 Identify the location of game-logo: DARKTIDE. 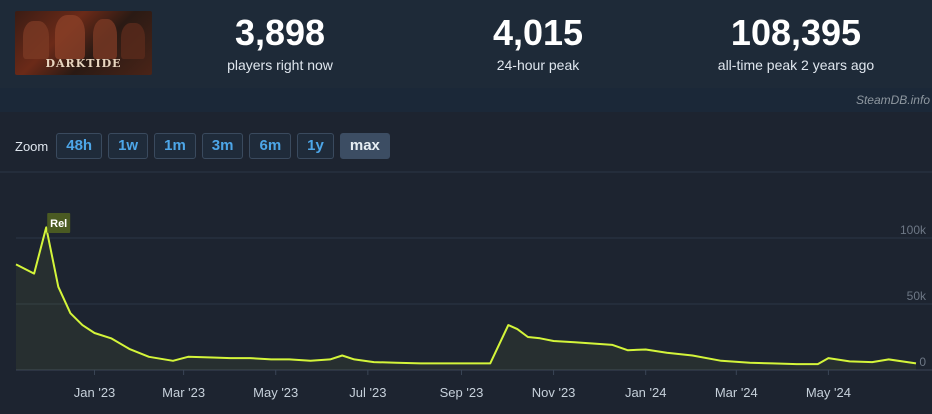
(83, 63).